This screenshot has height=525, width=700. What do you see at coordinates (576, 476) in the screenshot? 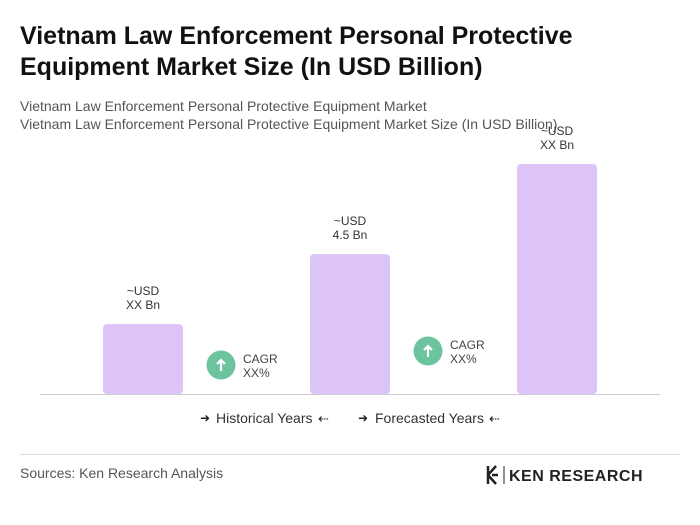
I see `brand: KEN RESEARCH` at bounding box center [576, 476].